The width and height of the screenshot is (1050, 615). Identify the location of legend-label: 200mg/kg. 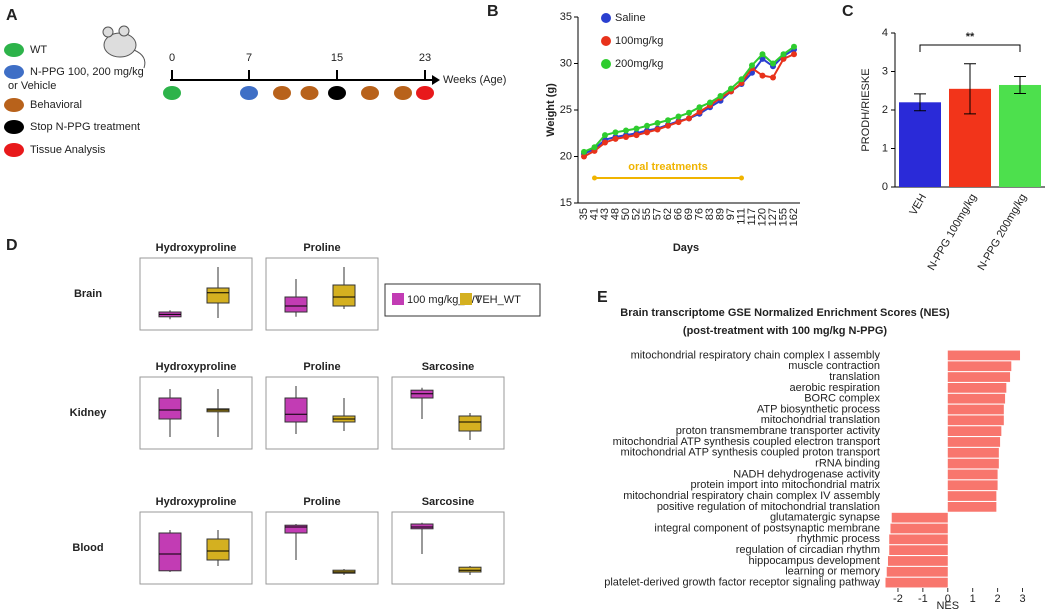
(639, 64).